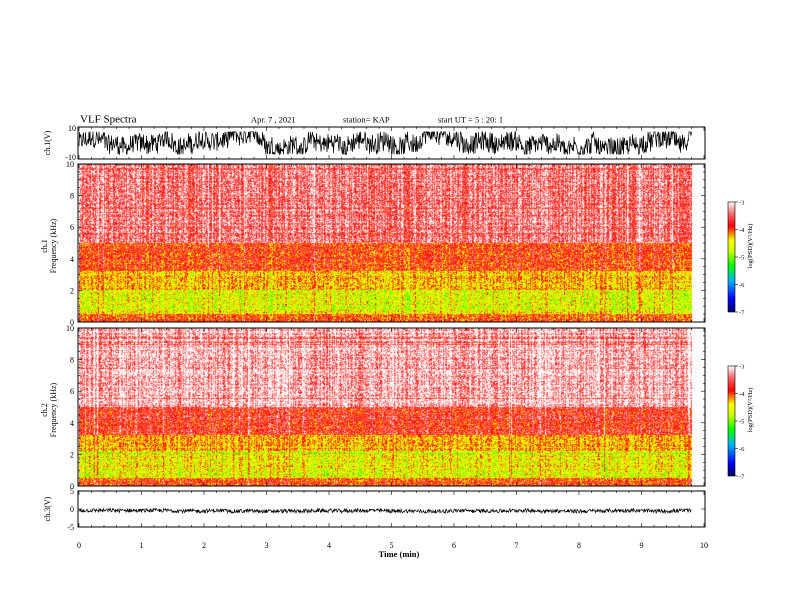 The height and width of the screenshot is (612, 792). Describe the element at coordinates (53, 245) in the screenshot. I see `ch1-spectrogram-ylabel-2: Frequency (kHz)` at that location.